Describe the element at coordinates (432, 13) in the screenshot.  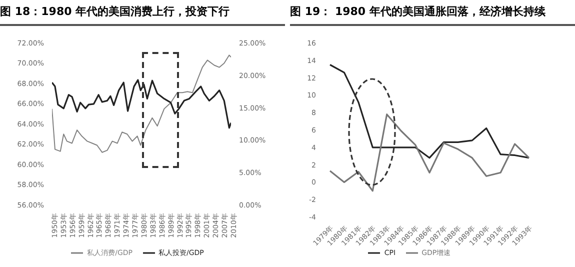
I see `chart-title: 图 19： 1980 年代的美国通胀回落，经济增长持续` at that location.